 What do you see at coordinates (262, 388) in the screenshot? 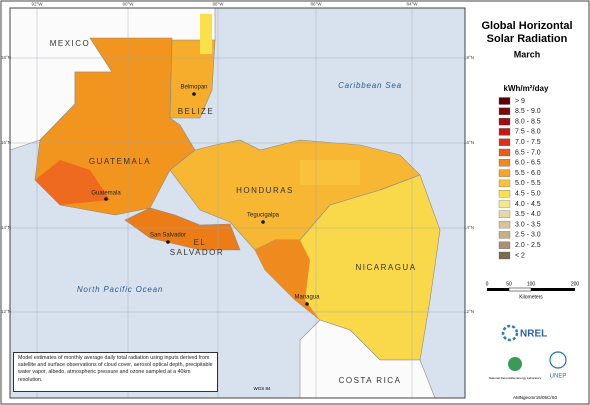
I see `datum: WGS 84` at bounding box center [262, 388].